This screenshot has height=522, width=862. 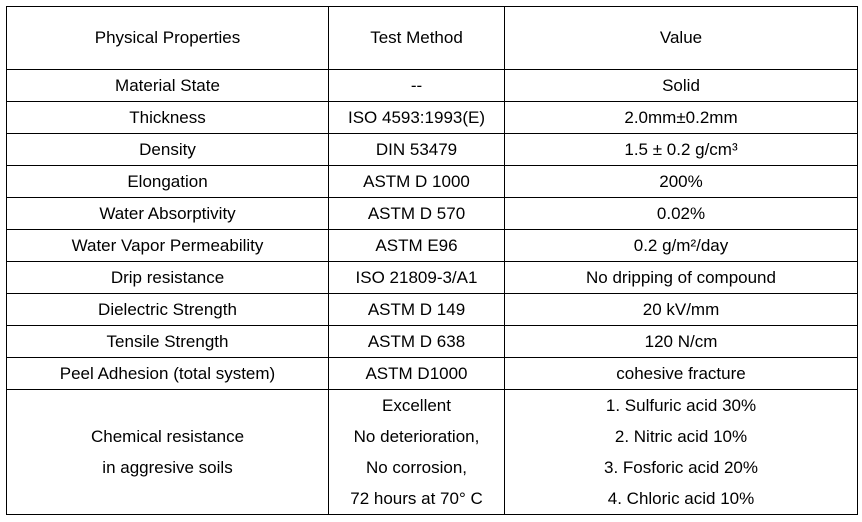 I want to click on table-row: Material State -- Solid, so click(x=432, y=85).